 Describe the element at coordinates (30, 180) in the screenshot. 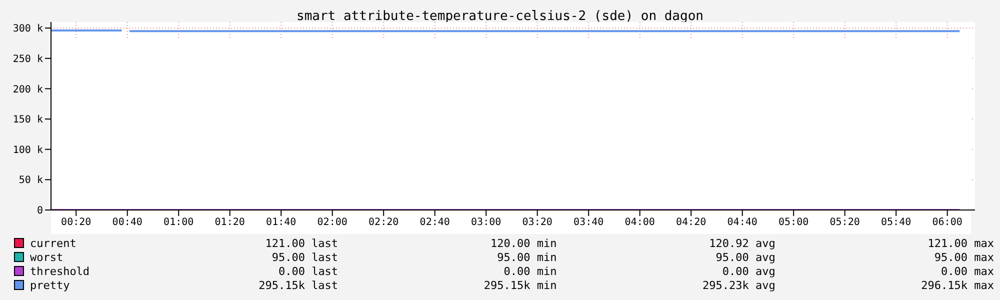

I see `y-tick-label: 50 k` at that location.